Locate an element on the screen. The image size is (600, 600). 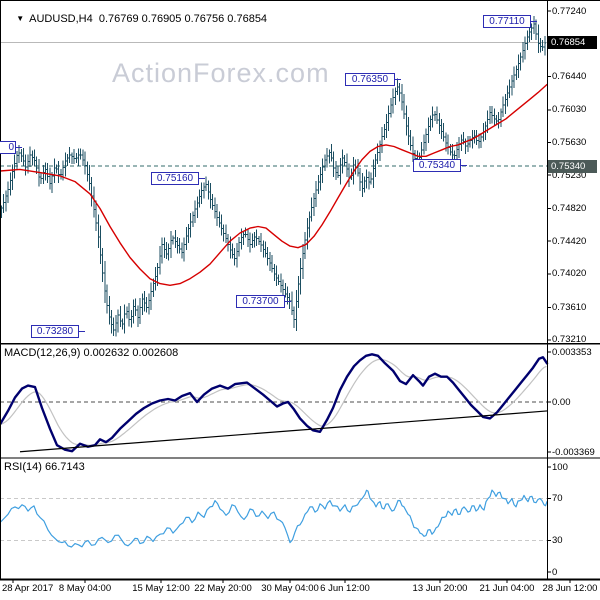
macd-panel-title: MACD(12,26,9) 0.002632 0.002608 is located at coordinates (91, 353).